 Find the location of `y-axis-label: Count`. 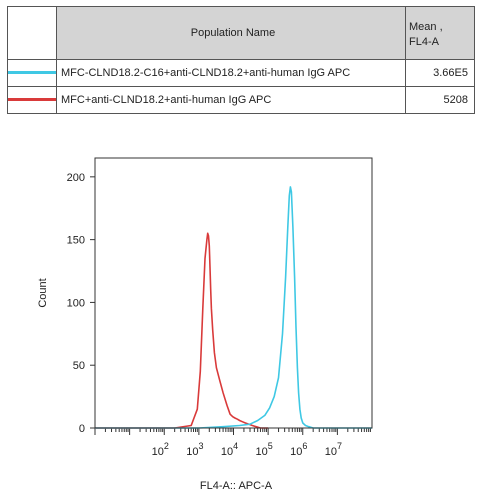

y-axis-label: Count is located at coordinates (43, 292).